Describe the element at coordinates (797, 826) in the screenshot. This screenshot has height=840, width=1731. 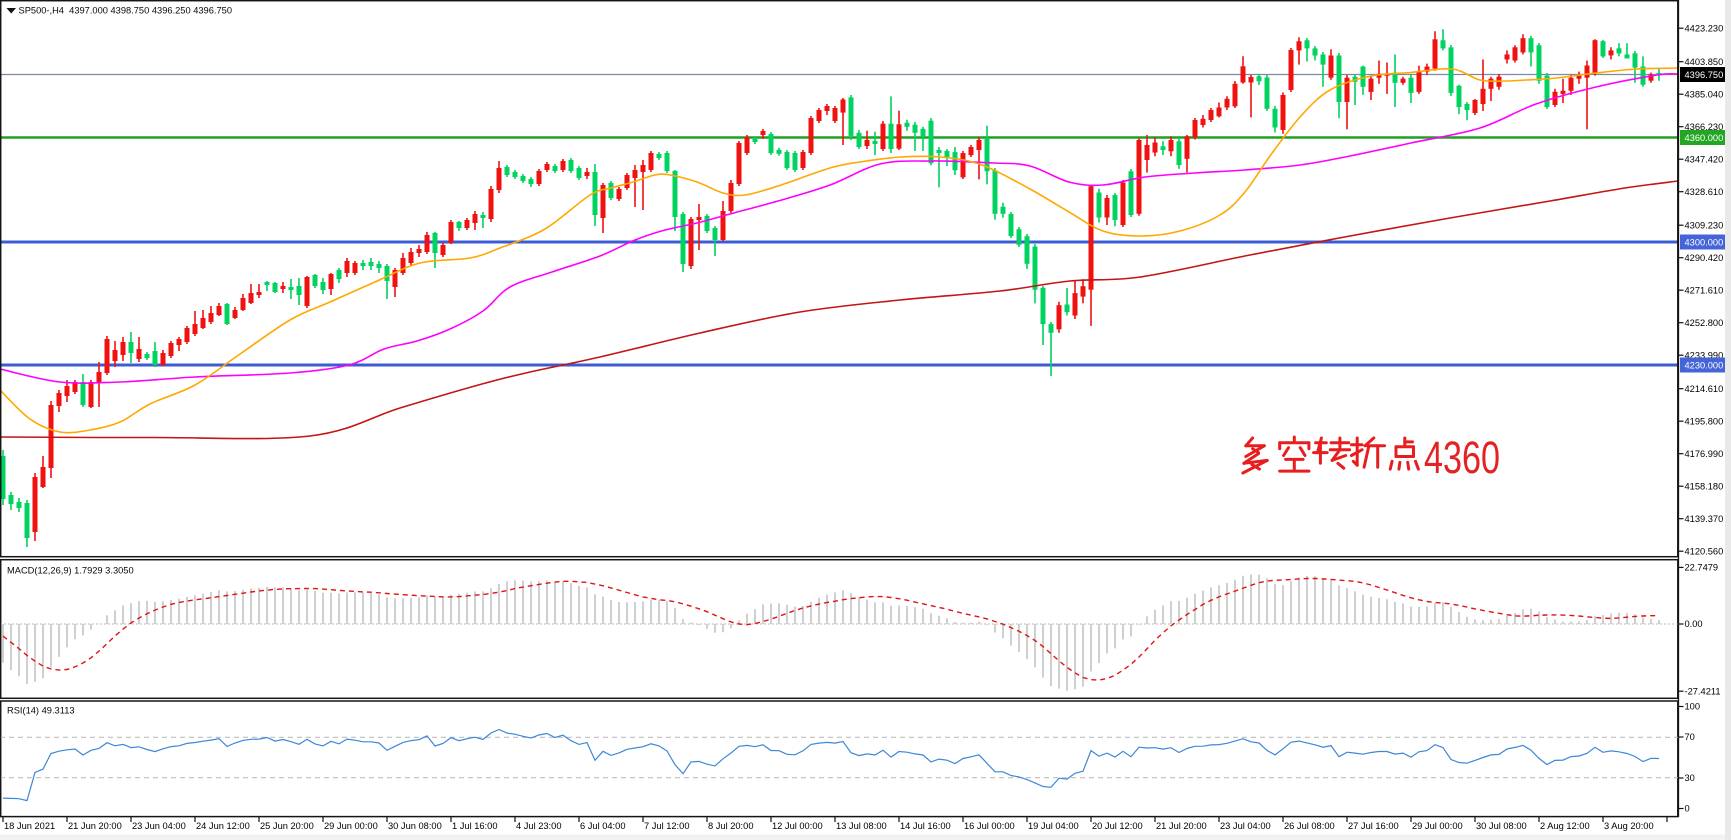
I see `svg-text: 12 Jul 00:00` at that location.